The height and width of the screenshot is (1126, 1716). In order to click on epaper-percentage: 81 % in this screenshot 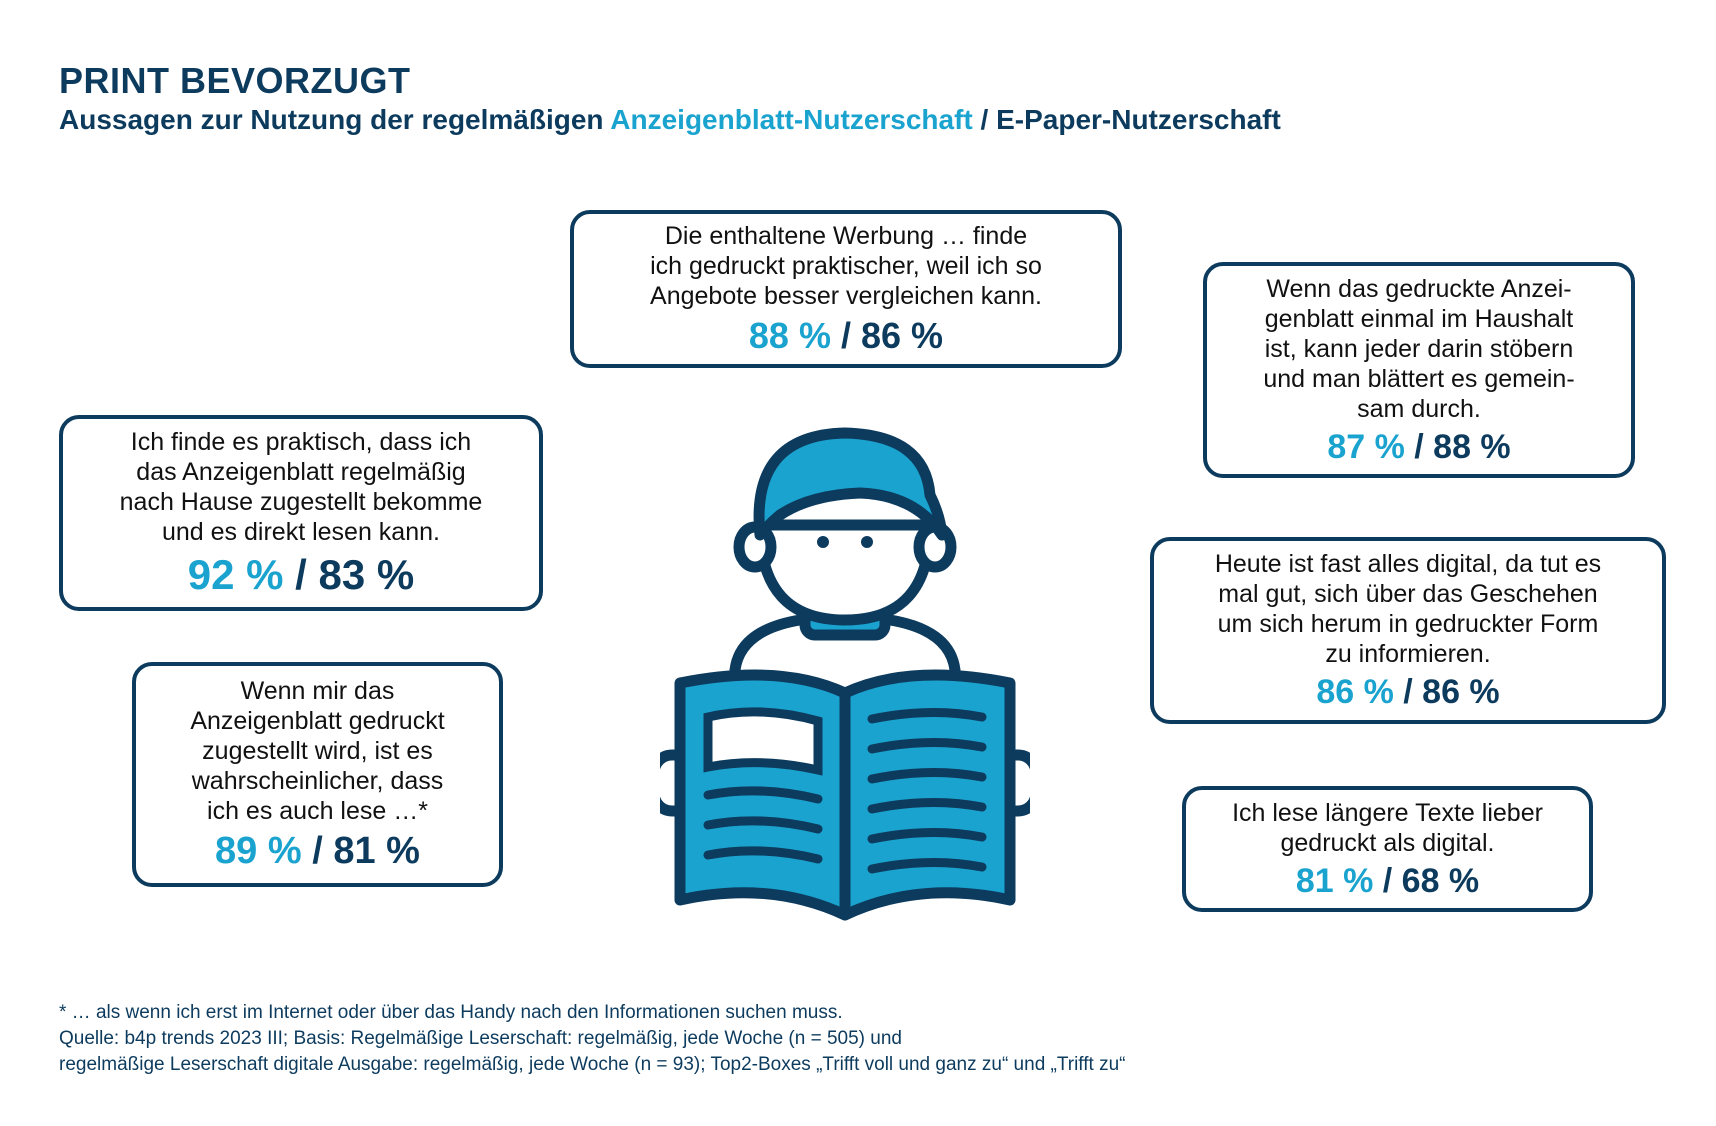, I will do `click(376, 851)`.